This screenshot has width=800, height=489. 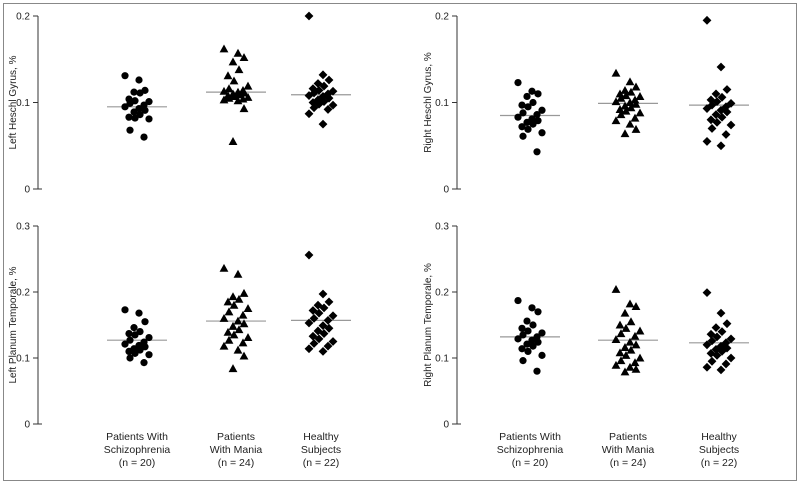 I want to click on x-category-label: (n = 20), so click(x=530, y=463).